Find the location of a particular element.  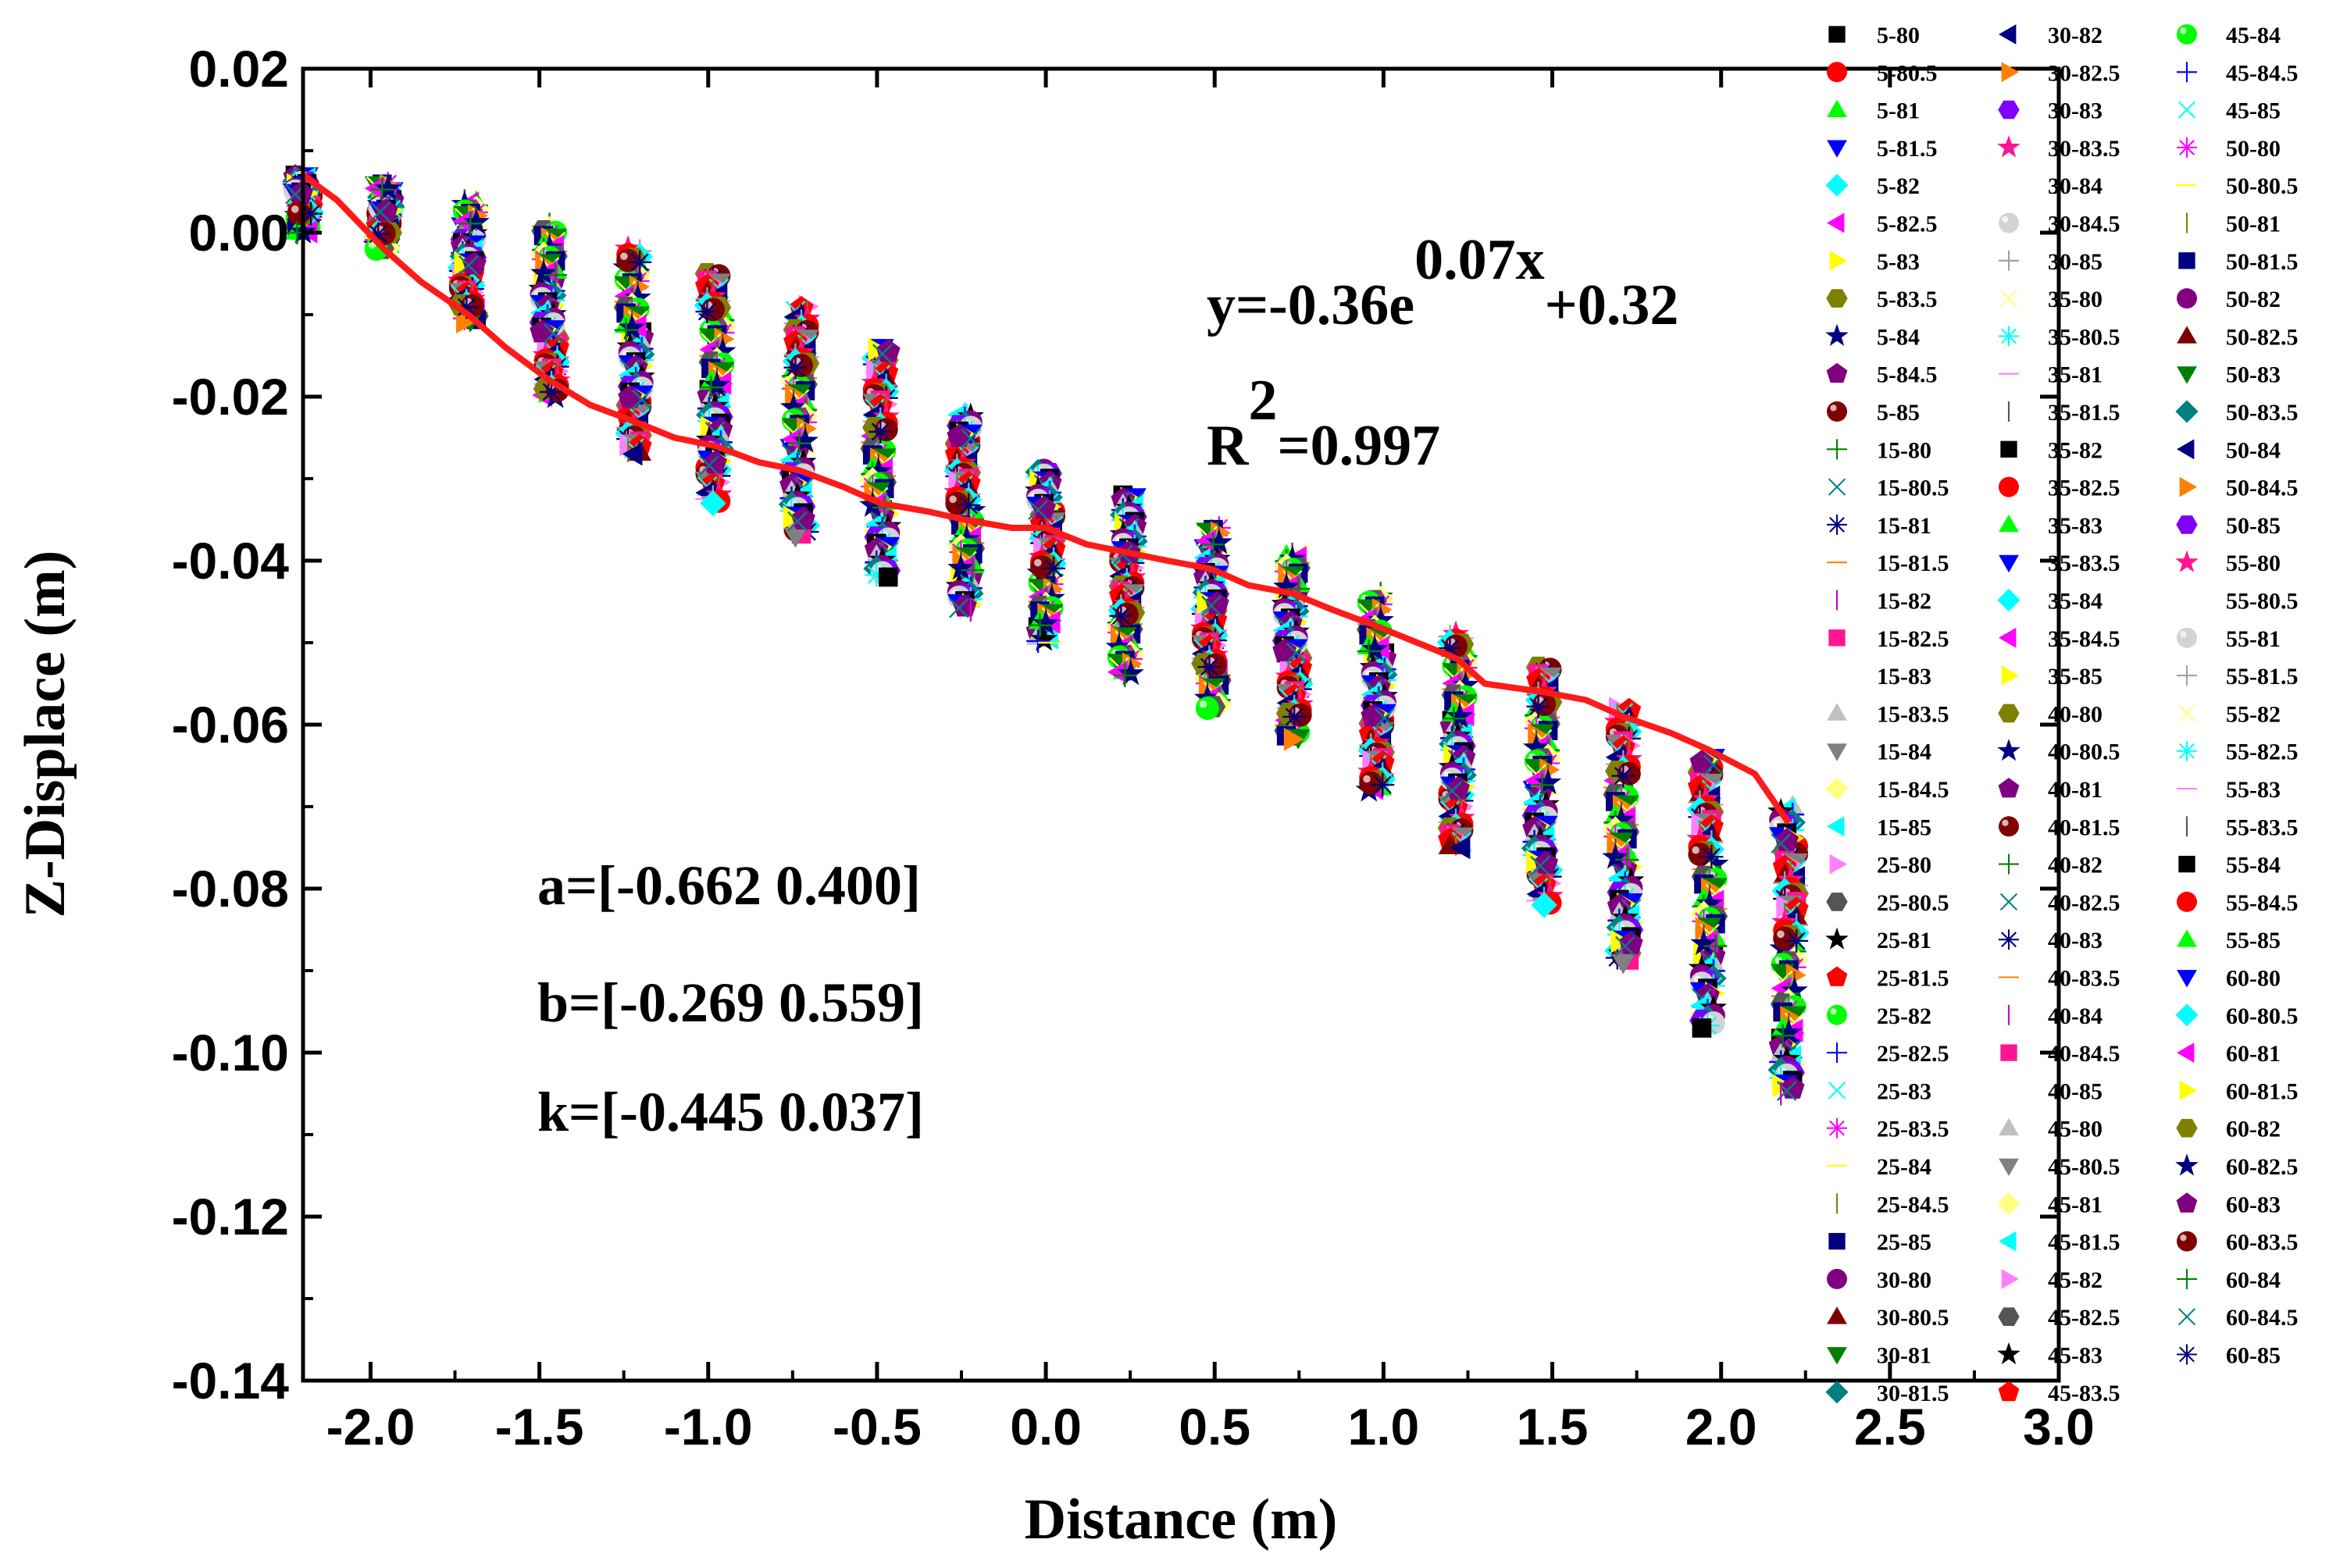

legend-label: 35-83.5 is located at coordinates (2084, 563).